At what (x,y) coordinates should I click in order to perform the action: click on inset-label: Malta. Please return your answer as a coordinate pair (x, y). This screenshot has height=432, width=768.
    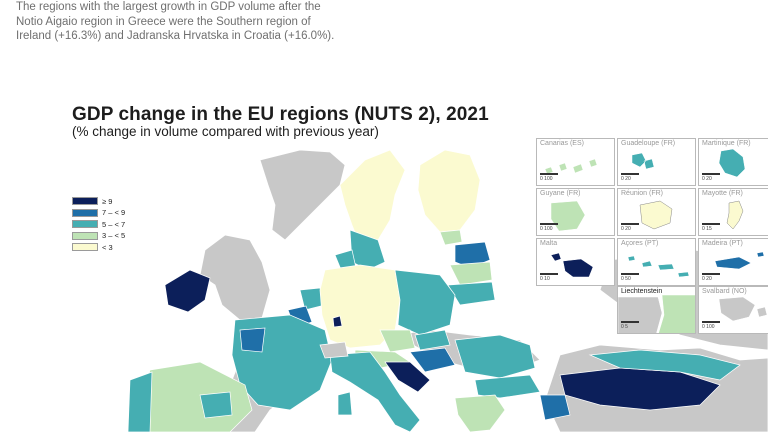
    Looking at the image, I should click on (549, 243).